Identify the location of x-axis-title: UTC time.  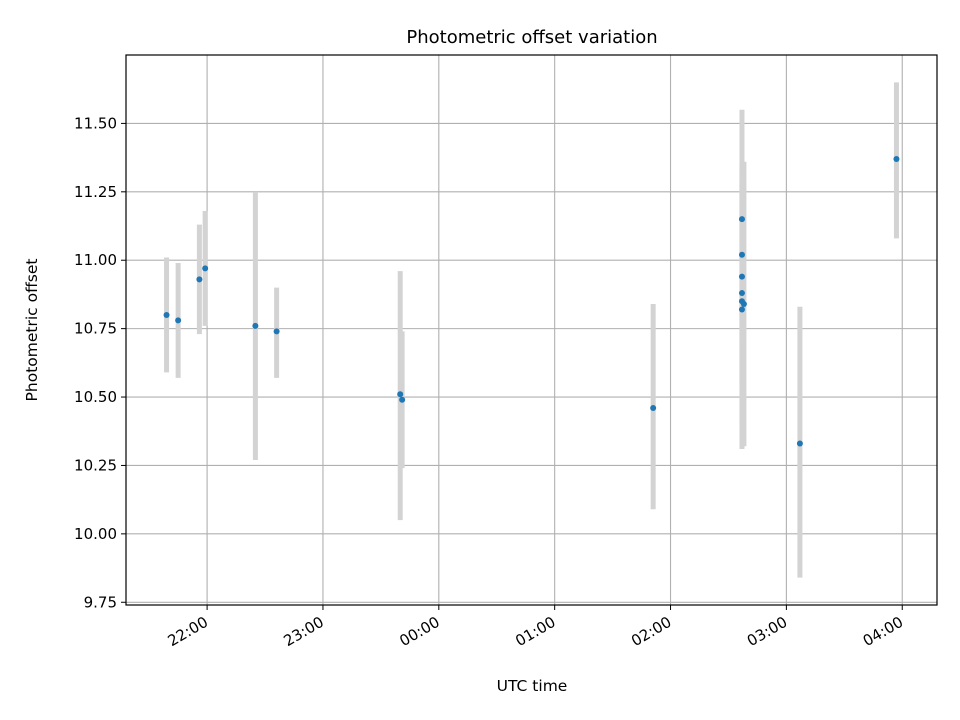
(532, 686).